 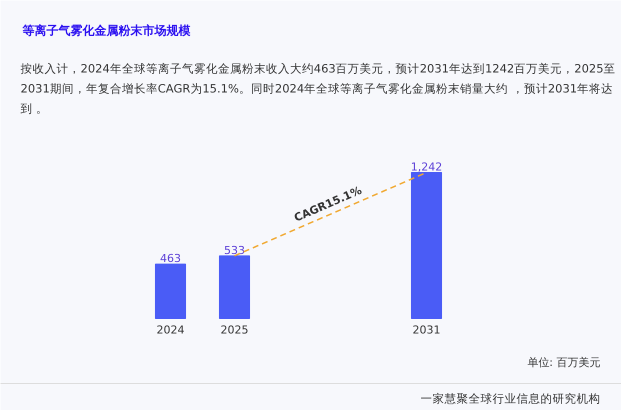 What do you see at coordinates (234, 250) in the screenshot?
I see `data-label: 533` at bounding box center [234, 250].